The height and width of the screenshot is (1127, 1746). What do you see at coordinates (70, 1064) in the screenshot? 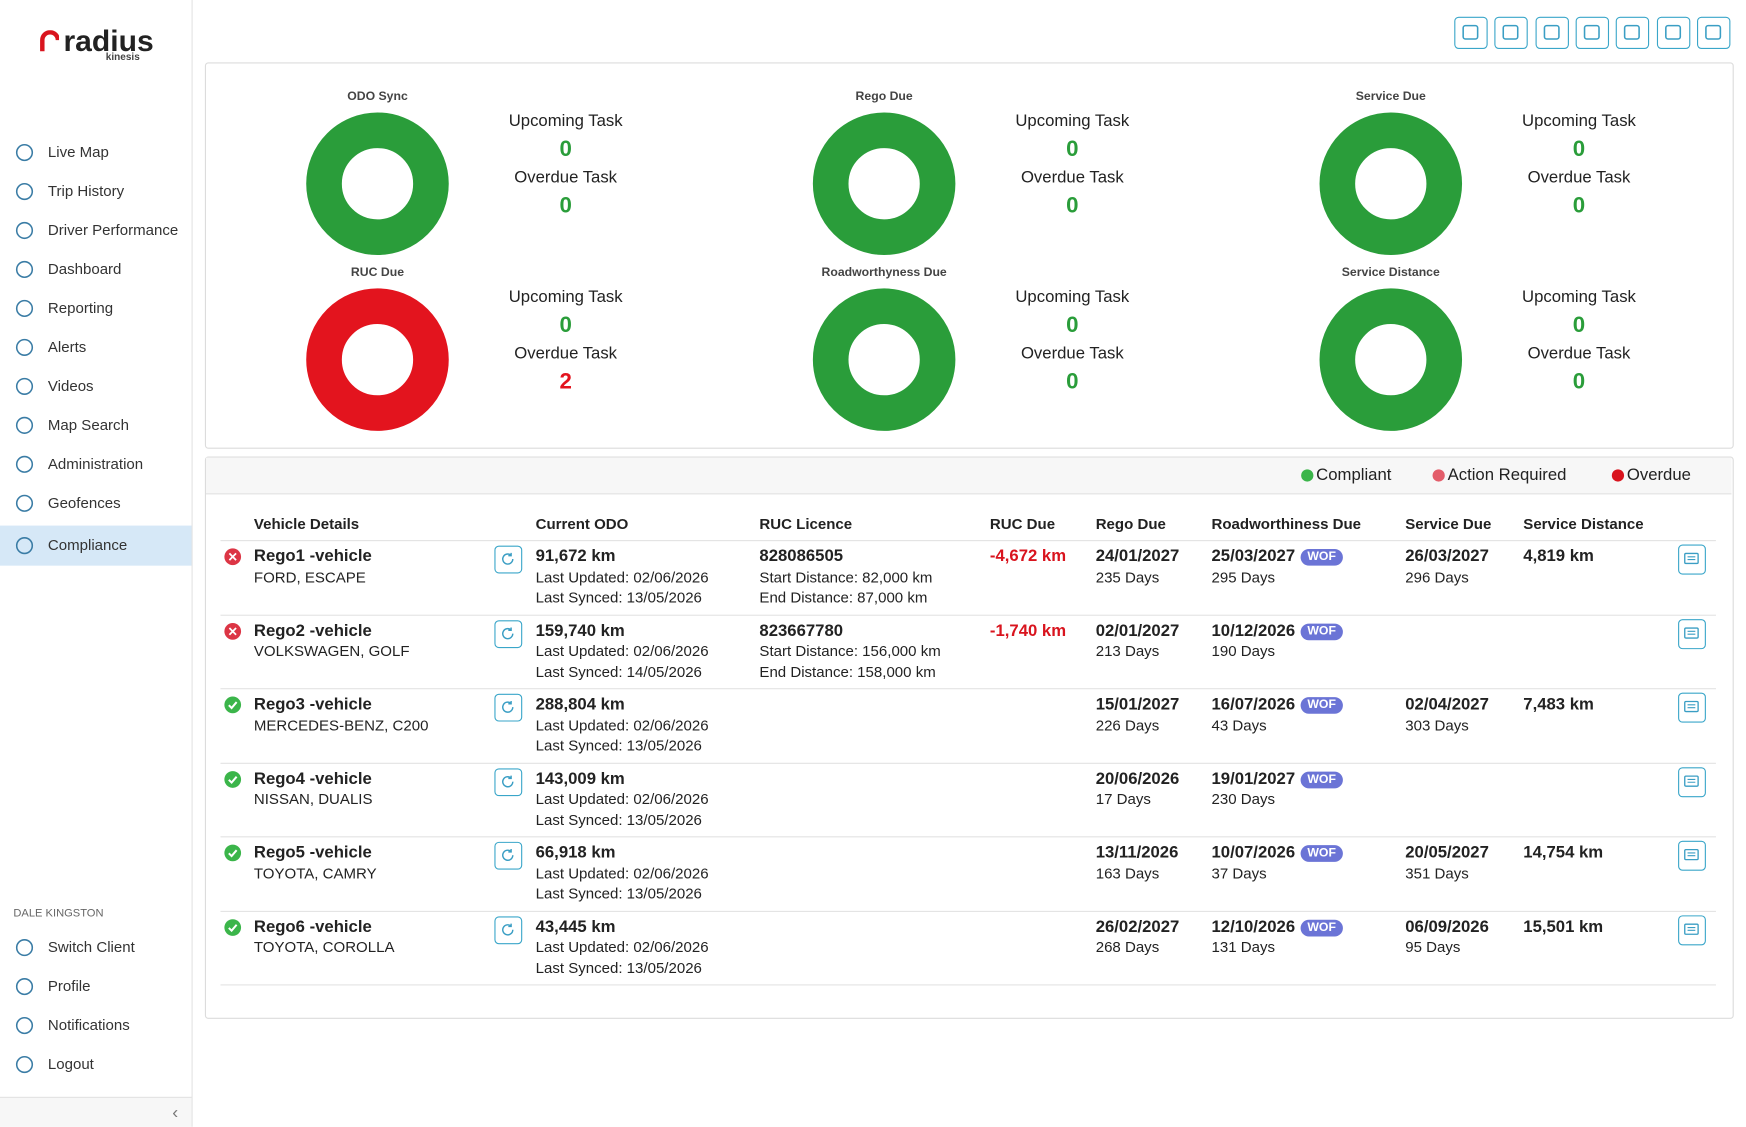
I see `account-item: Logout` at bounding box center [70, 1064].